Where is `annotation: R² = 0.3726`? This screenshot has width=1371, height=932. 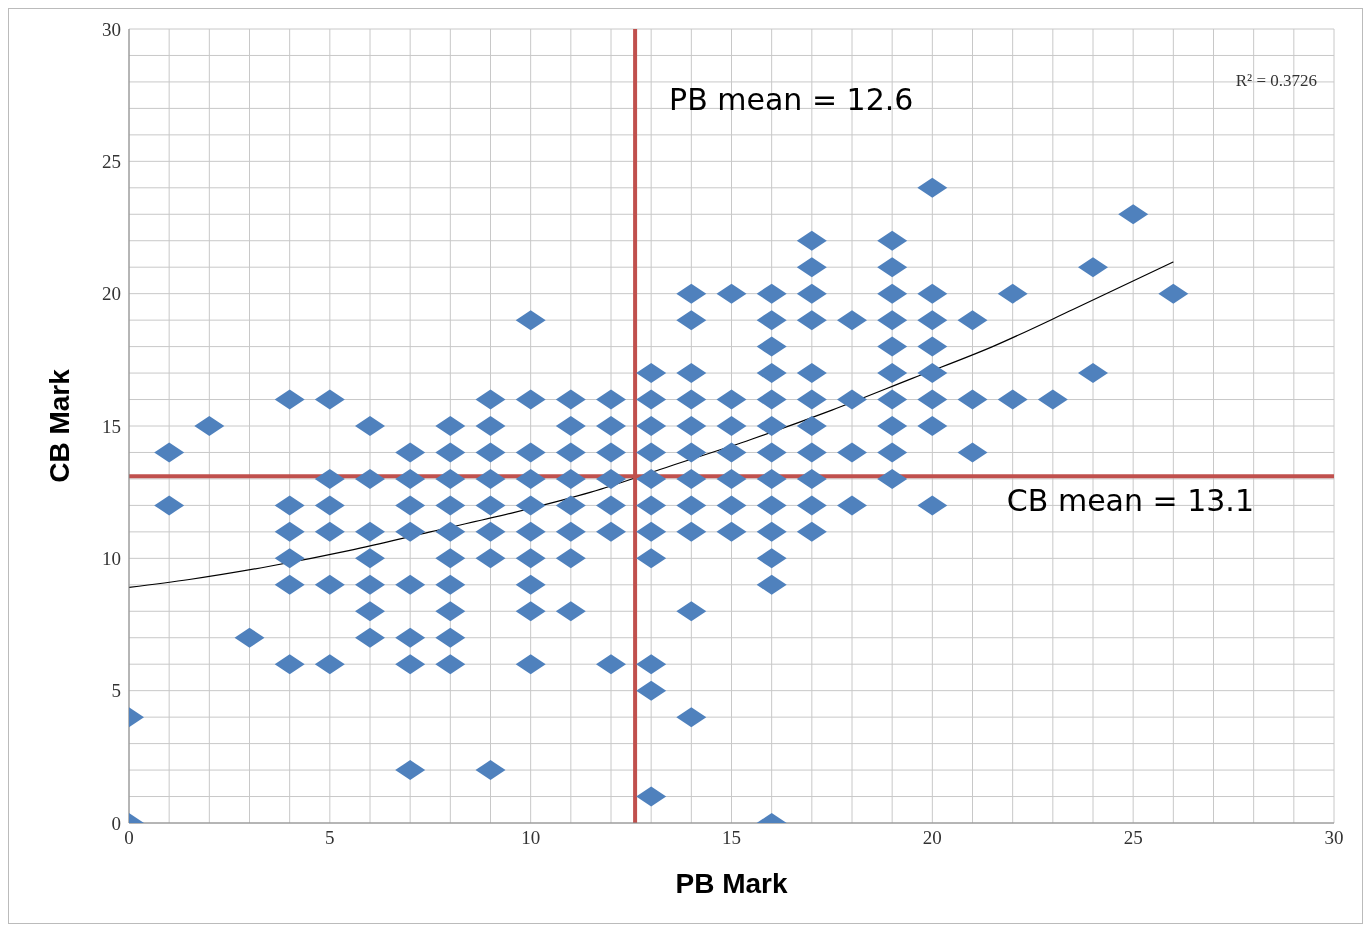 annotation: R² = 0.3726 is located at coordinates (1276, 81).